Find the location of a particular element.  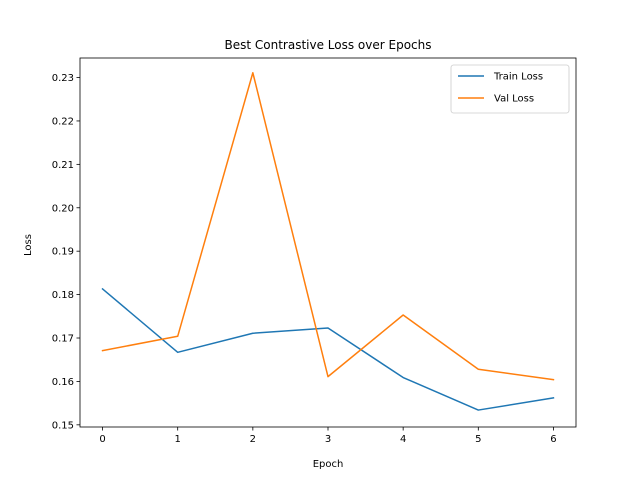

x-tick-label: 3 is located at coordinates (328, 439).